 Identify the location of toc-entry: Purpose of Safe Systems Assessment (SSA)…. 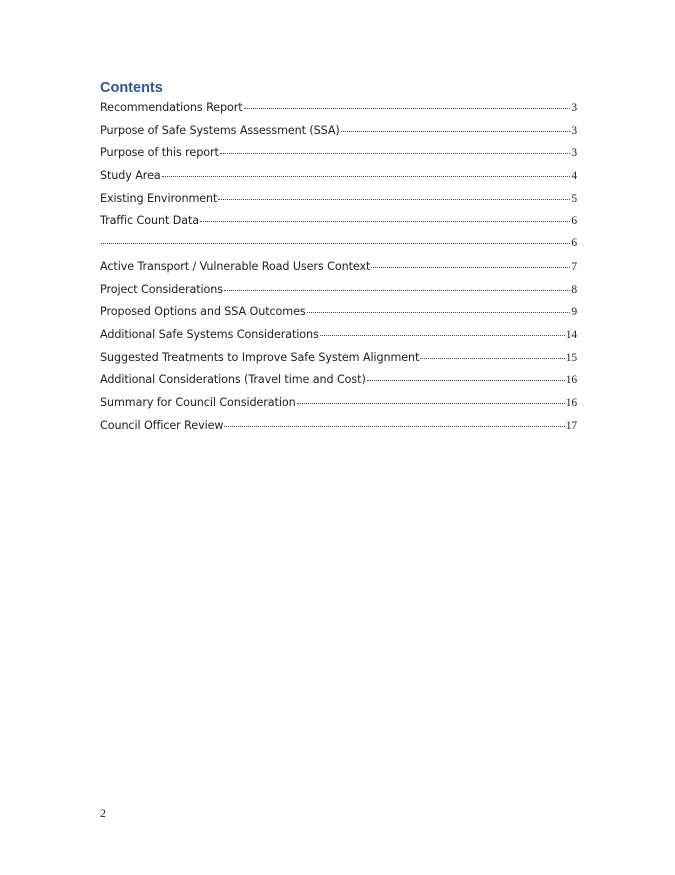
(338, 135).